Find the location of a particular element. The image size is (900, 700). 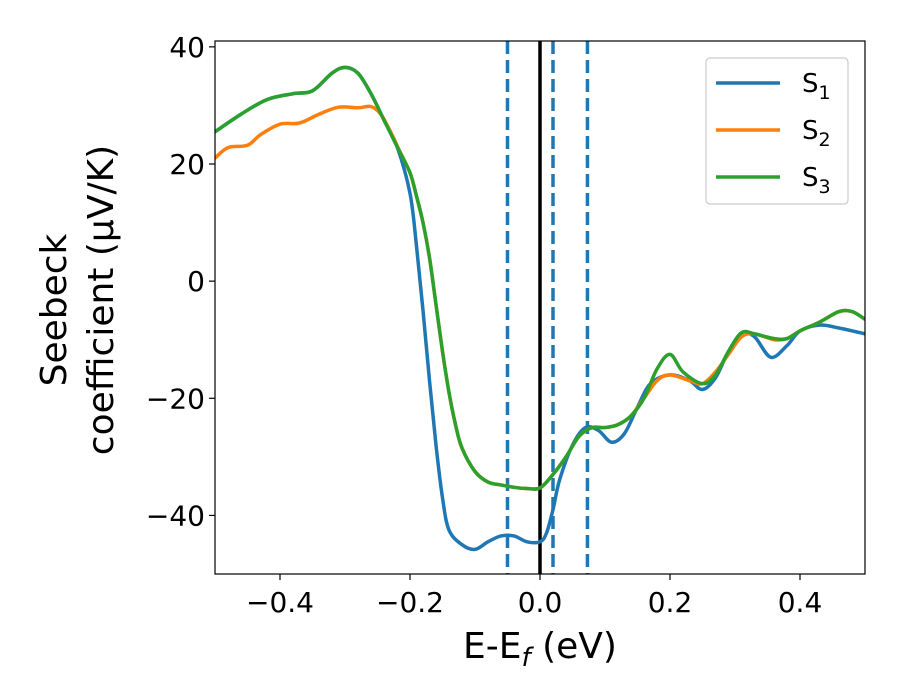

x-axis-ticks: −0.4 −0.2 0.0 0.2 0.4 is located at coordinates (534, 596).